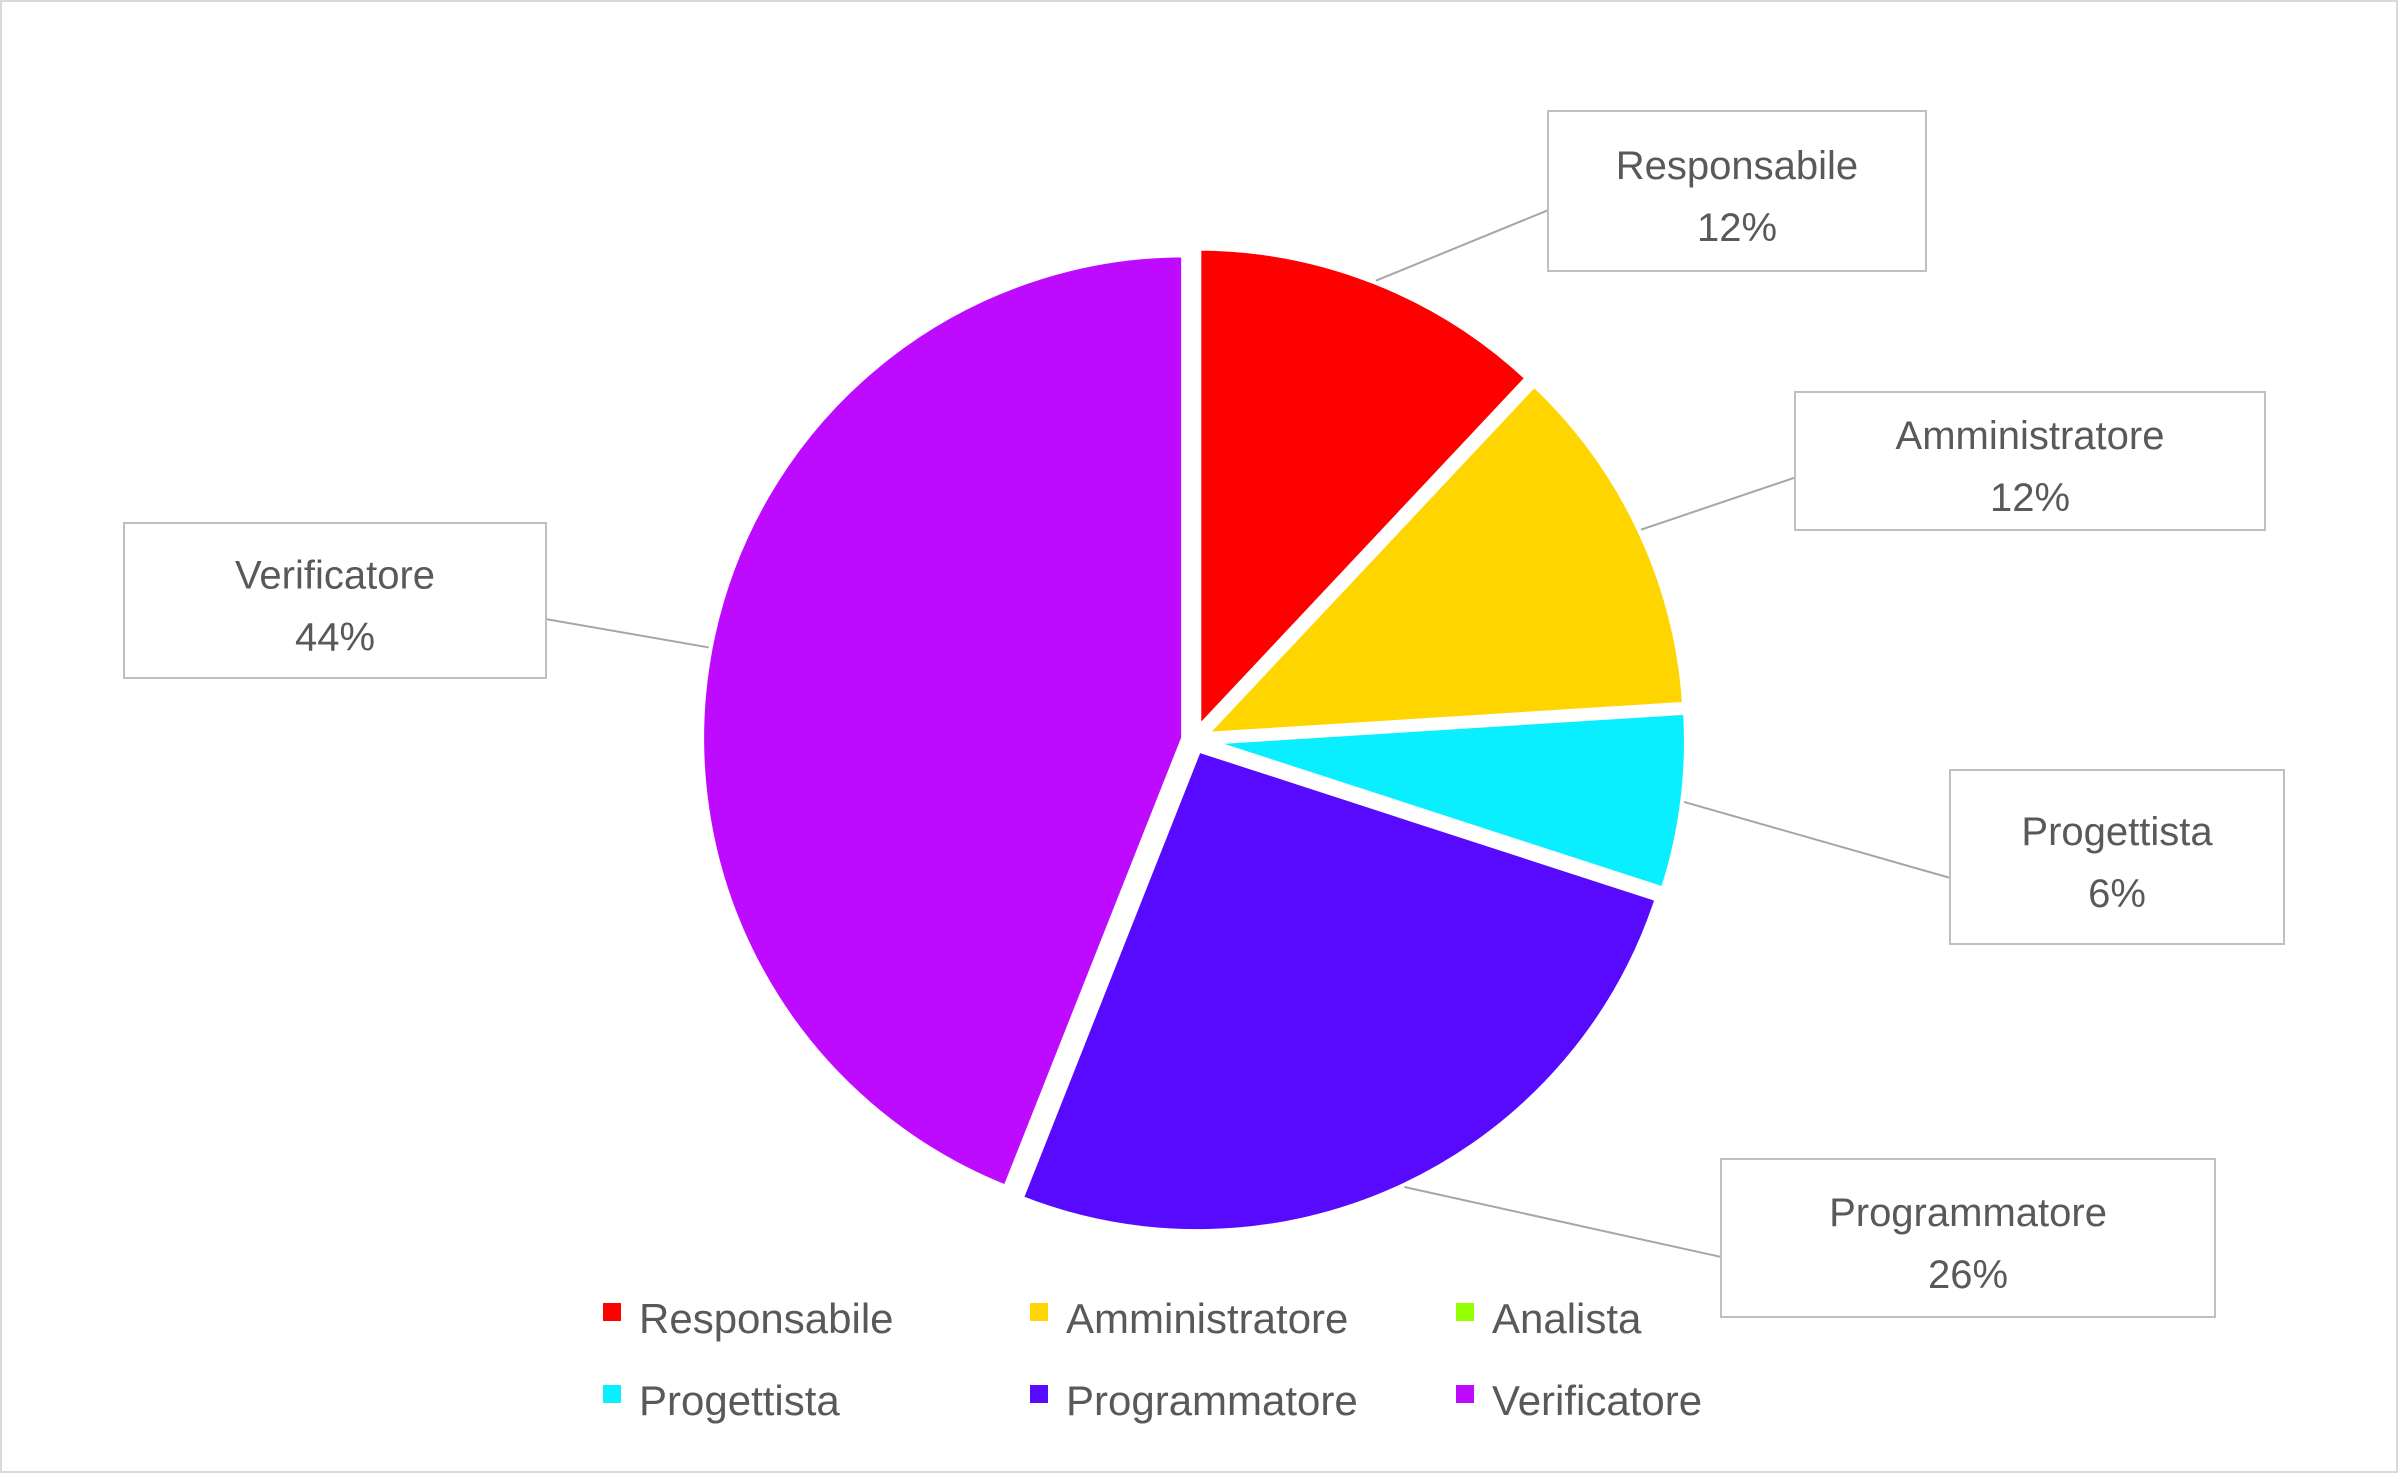  What do you see at coordinates (1597, 1400) in the screenshot?
I see `legend-label: Verificatore` at bounding box center [1597, 1400].